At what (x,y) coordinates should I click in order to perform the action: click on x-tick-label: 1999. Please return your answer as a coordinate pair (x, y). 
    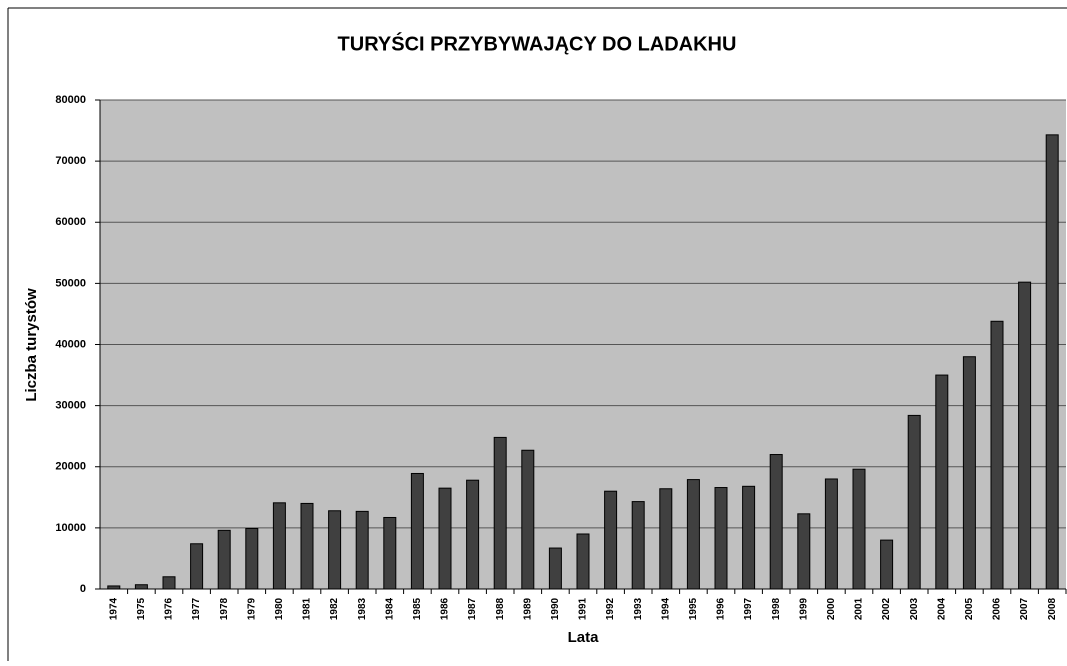
    Looking at the image, I should click on (803, 608).